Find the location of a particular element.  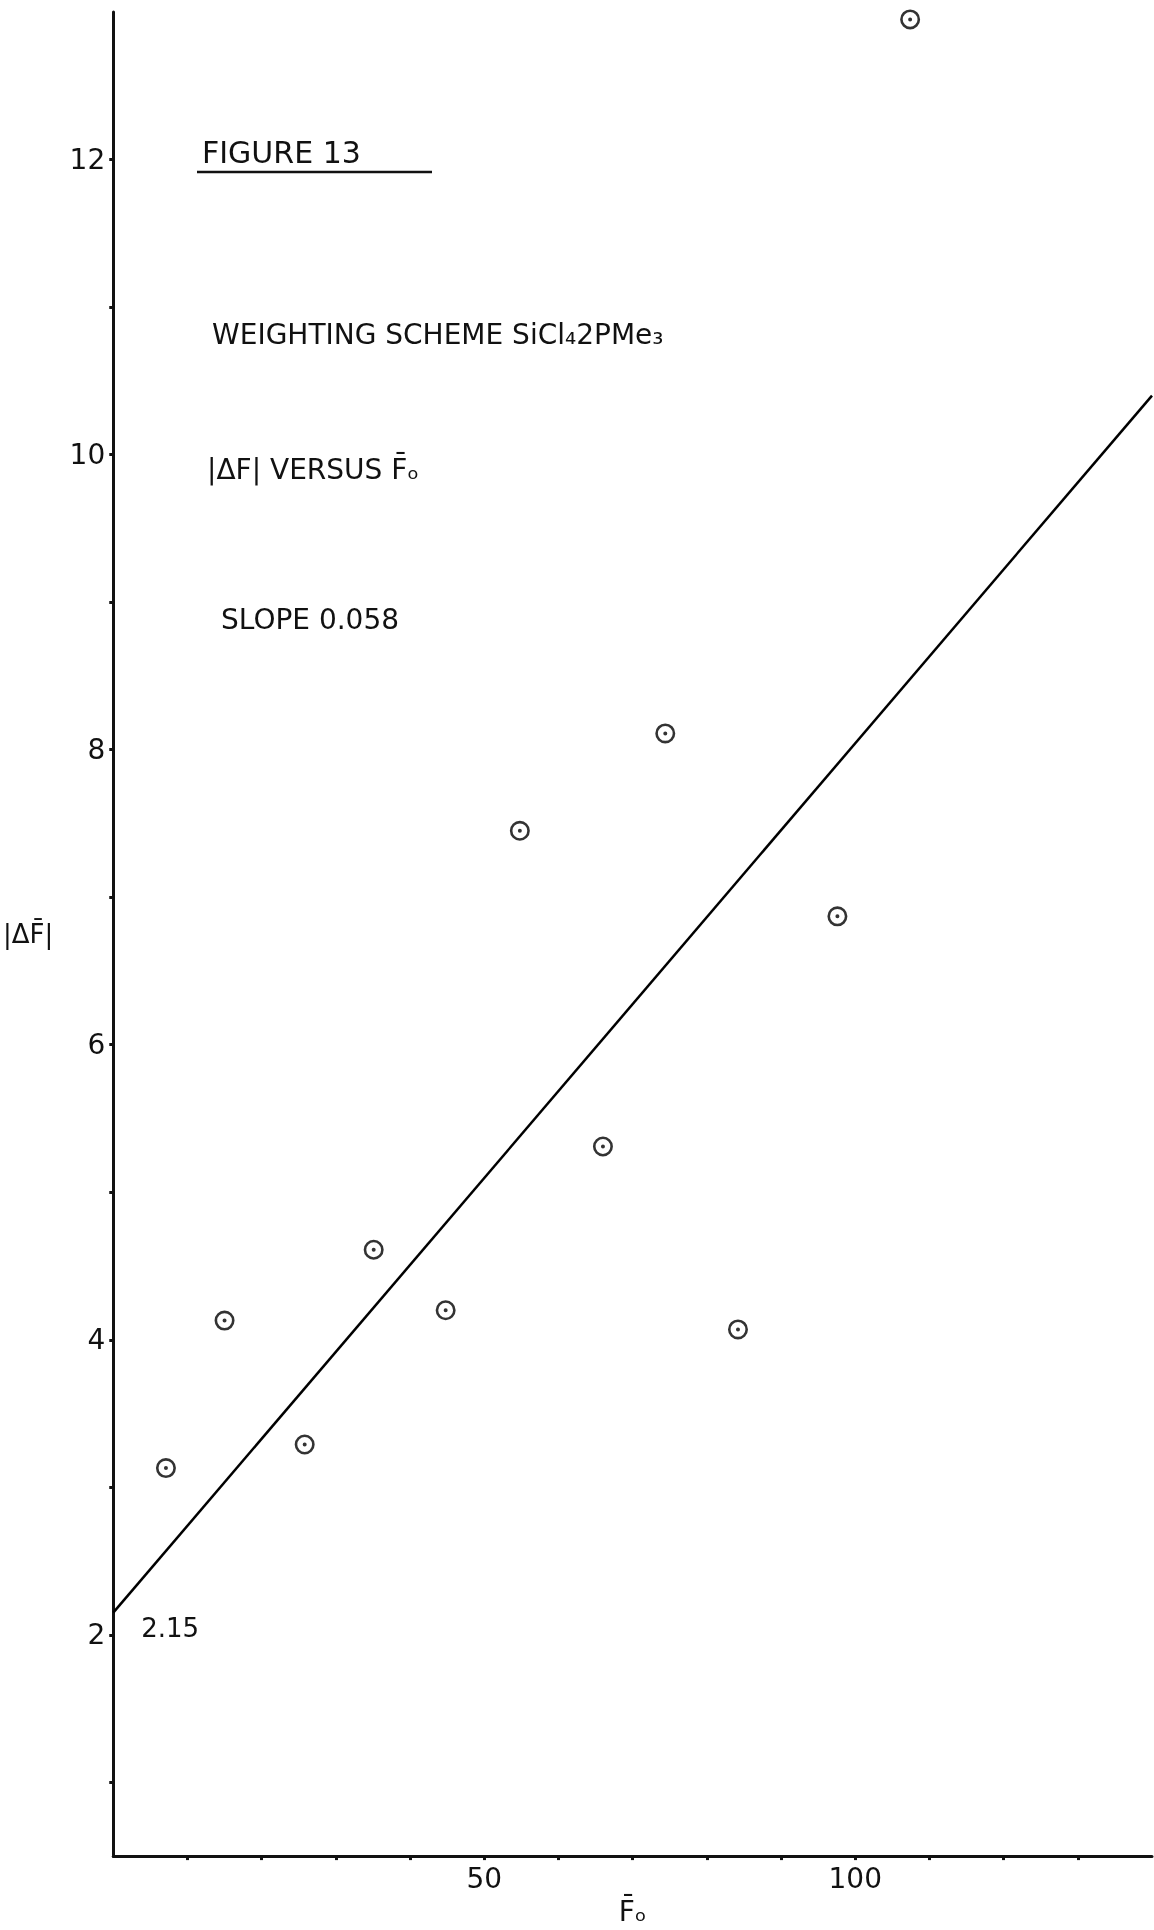

y-tick-label: 6 is located at coordinates (96, 1045).